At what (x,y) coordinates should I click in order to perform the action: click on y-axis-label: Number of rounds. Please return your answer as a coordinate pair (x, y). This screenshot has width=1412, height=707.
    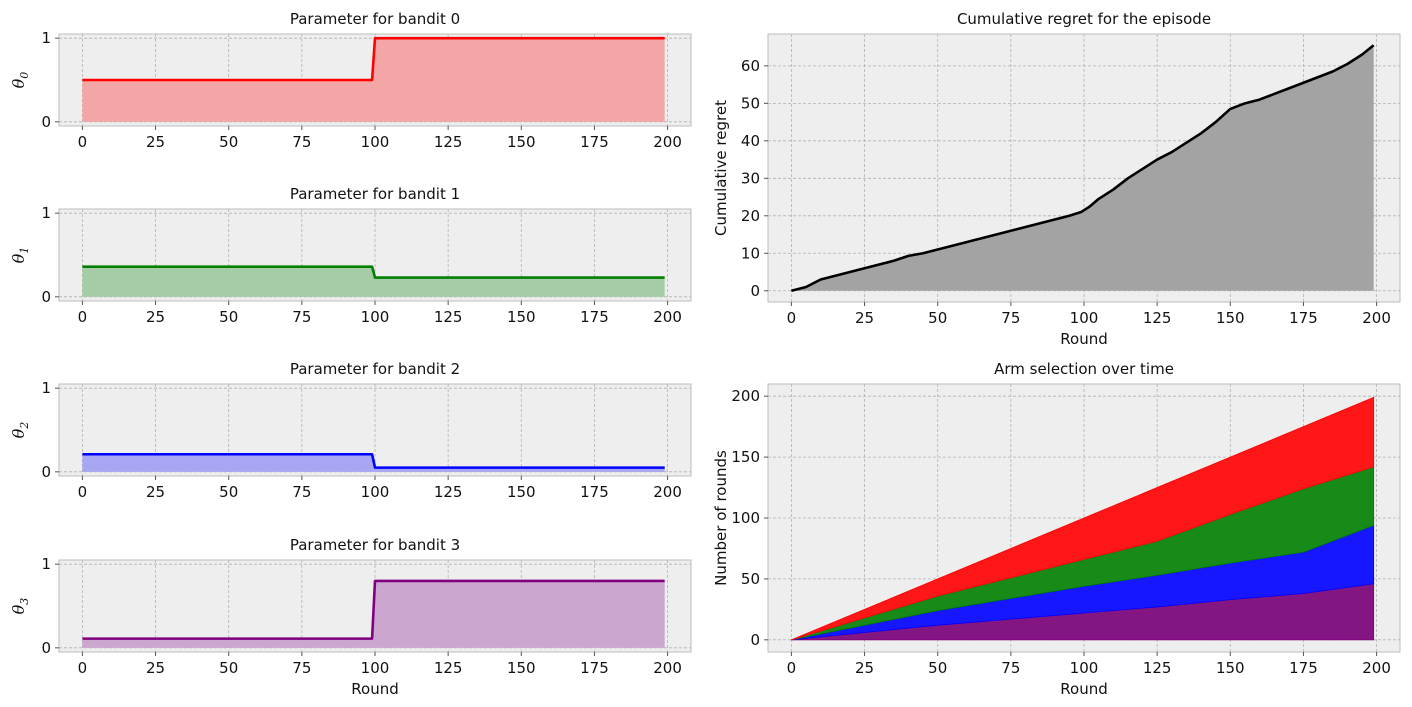
    Looking at the image, I should click on (721, 518).